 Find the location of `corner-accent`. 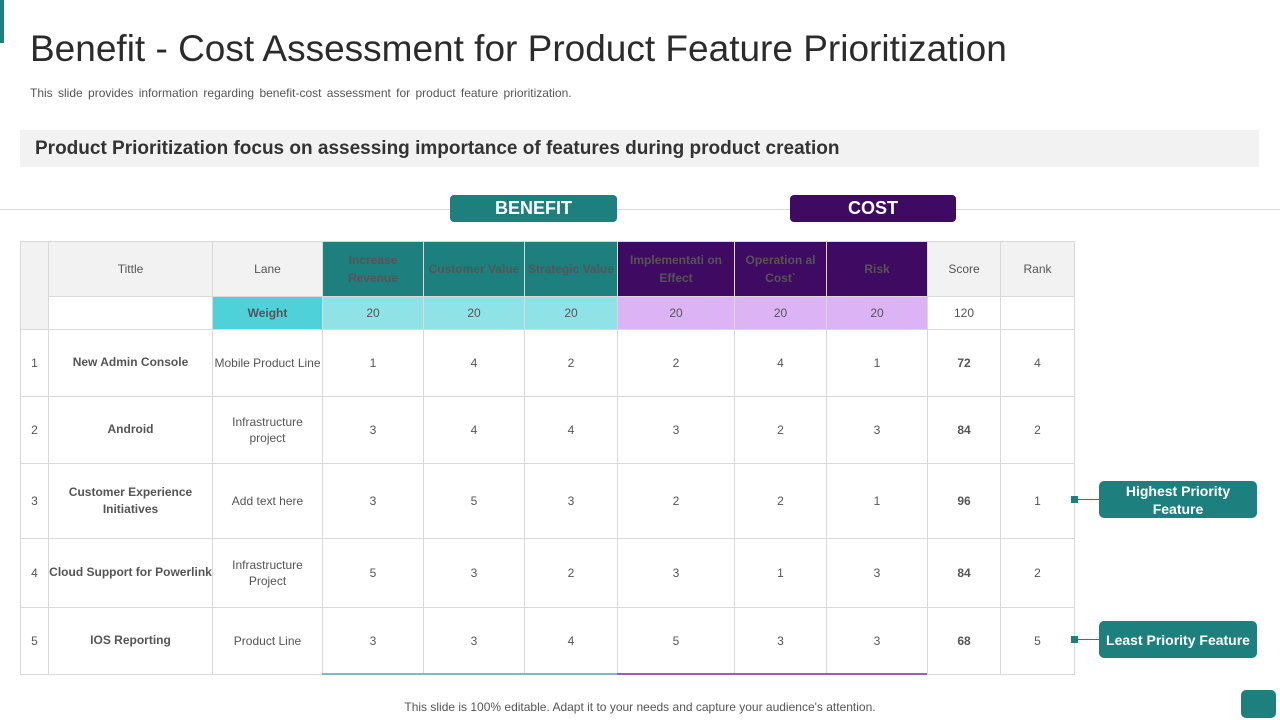

corner-accent is located at coordinates (2, 21).